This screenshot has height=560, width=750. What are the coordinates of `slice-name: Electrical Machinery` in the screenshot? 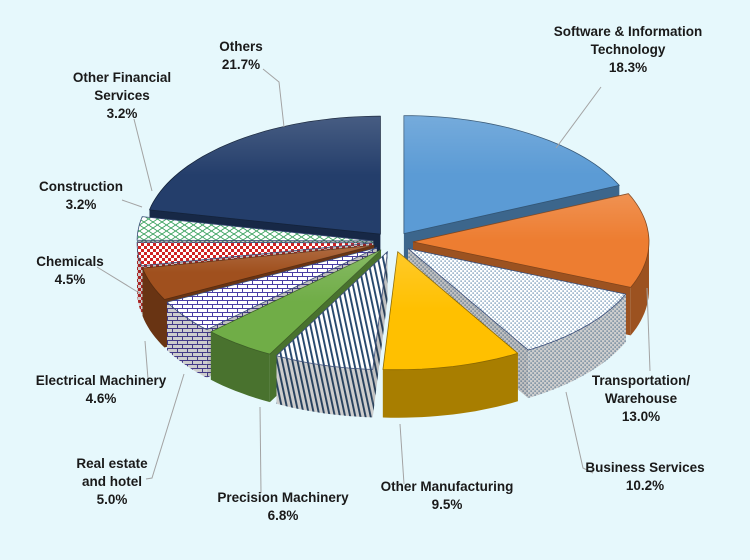 It's located at (101, 380).